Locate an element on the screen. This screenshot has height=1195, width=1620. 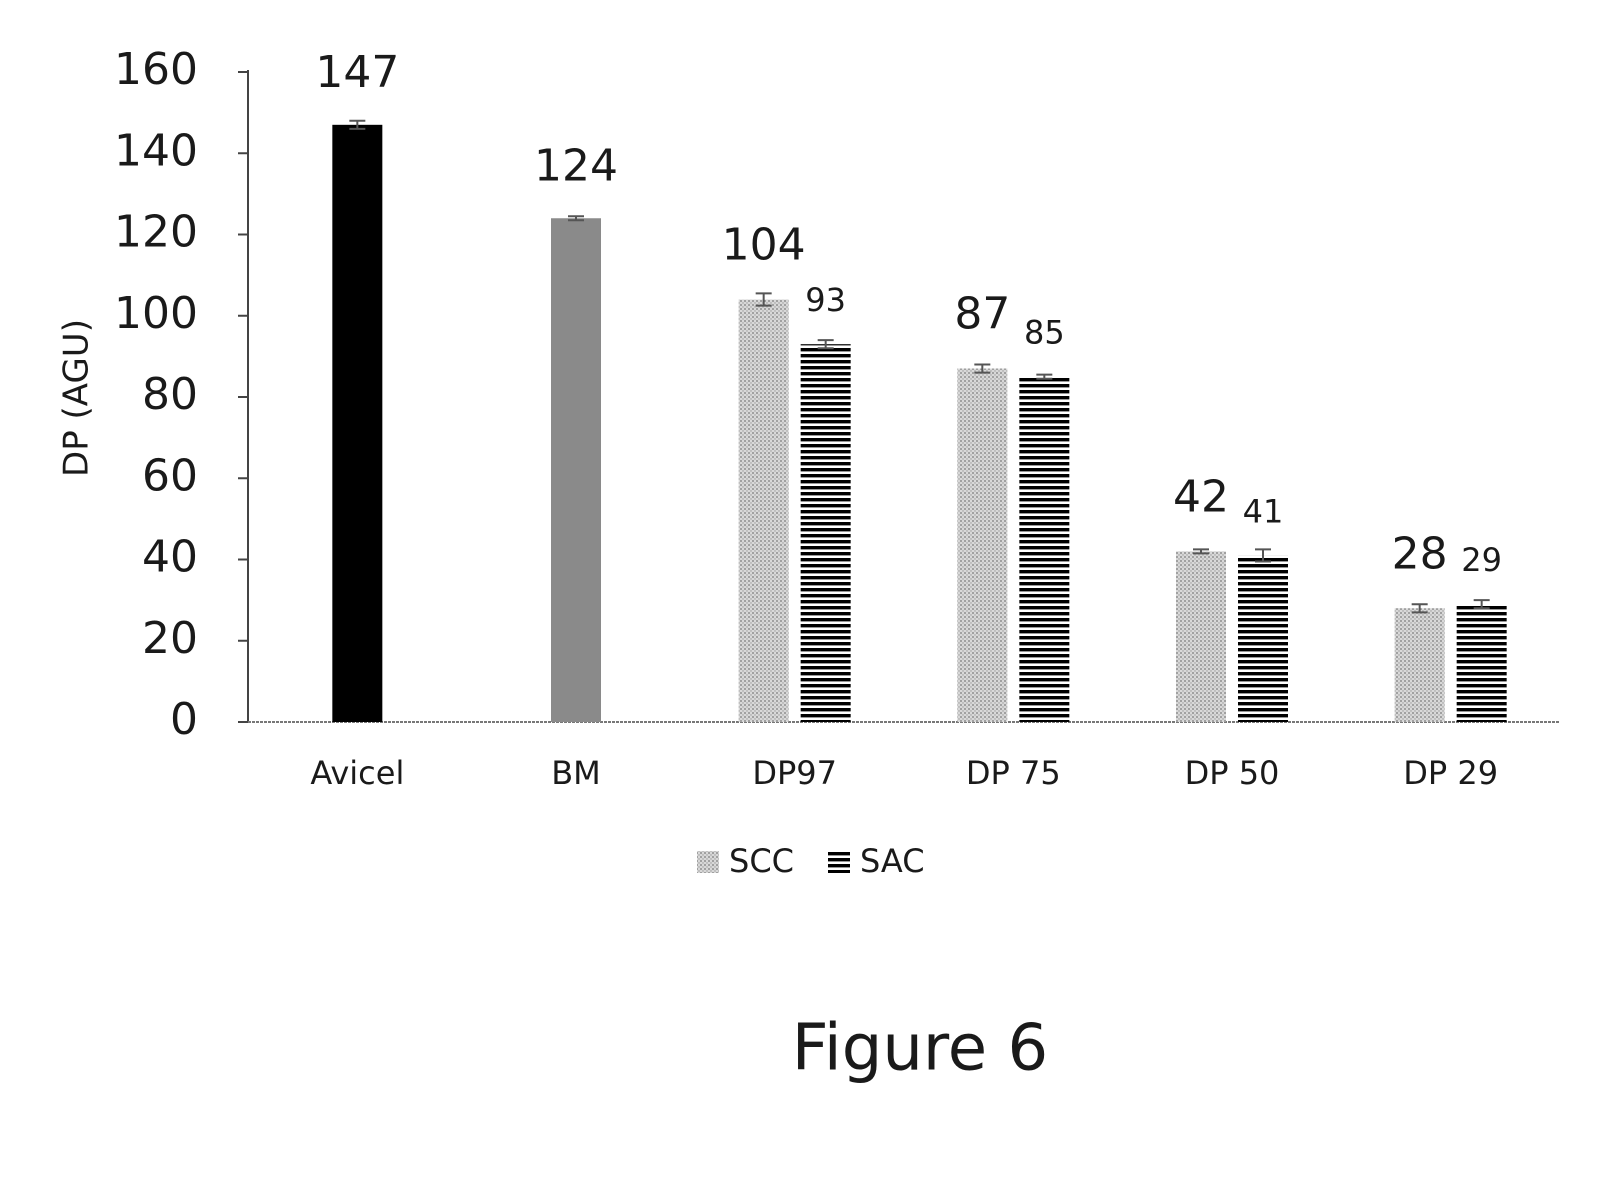
data-label: 85 is located at coordinates (1044, 333).